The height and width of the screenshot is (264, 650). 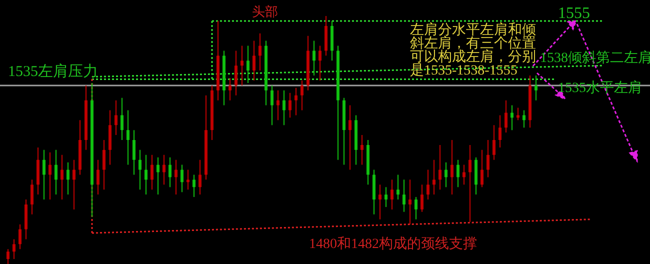 I want to click on annotation: 1480和1482构成的颈线支撑, so click(x=393, y=244).